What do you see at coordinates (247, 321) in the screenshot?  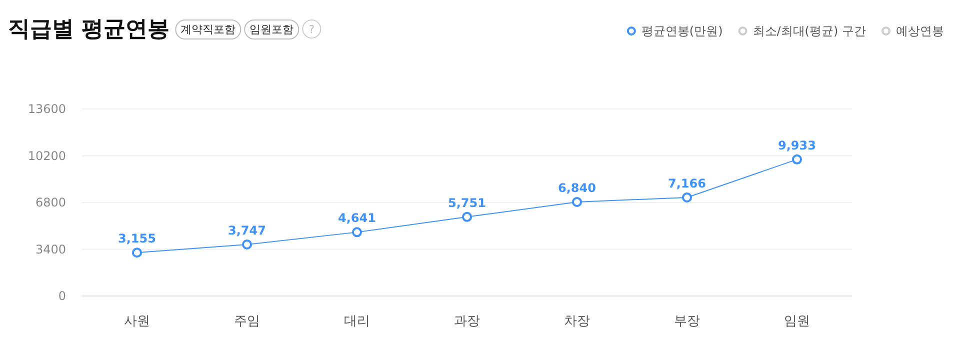 I see `x-tick-label: 주임` at bounding box center [247, 321].